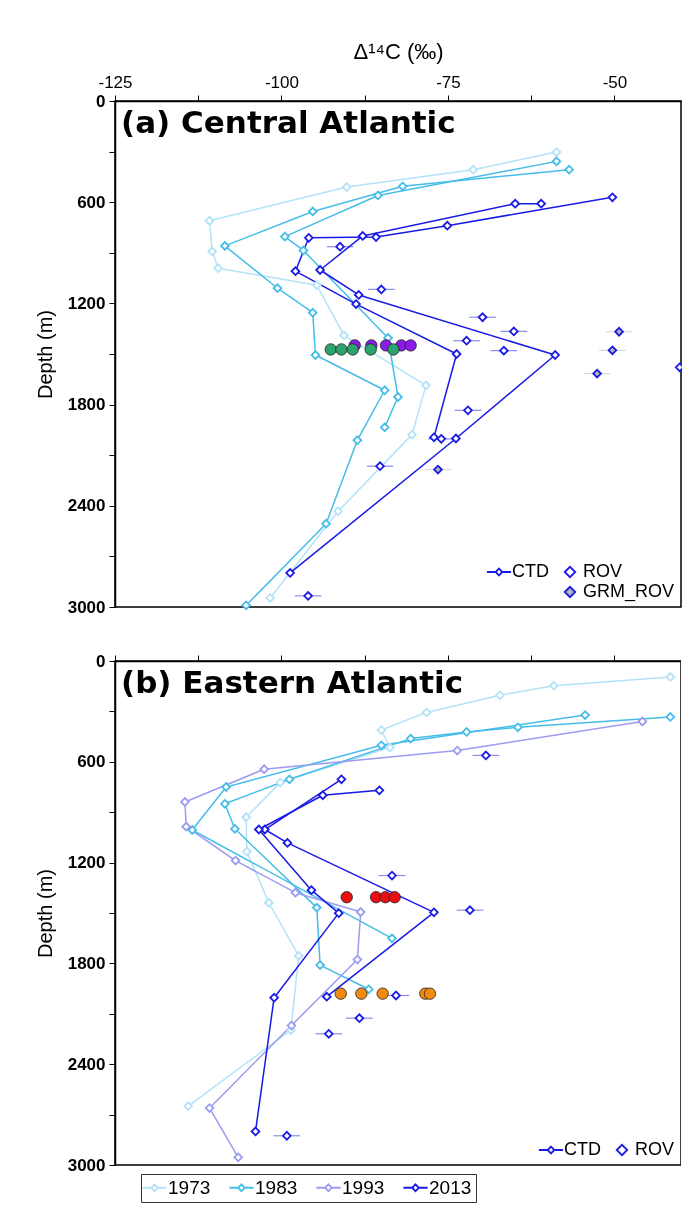 The height and width of the screenshot is (1205, 682). Describe the element at coordinates (655, 1149) in the screenshot. I see `legend-label: ROV` at that location.